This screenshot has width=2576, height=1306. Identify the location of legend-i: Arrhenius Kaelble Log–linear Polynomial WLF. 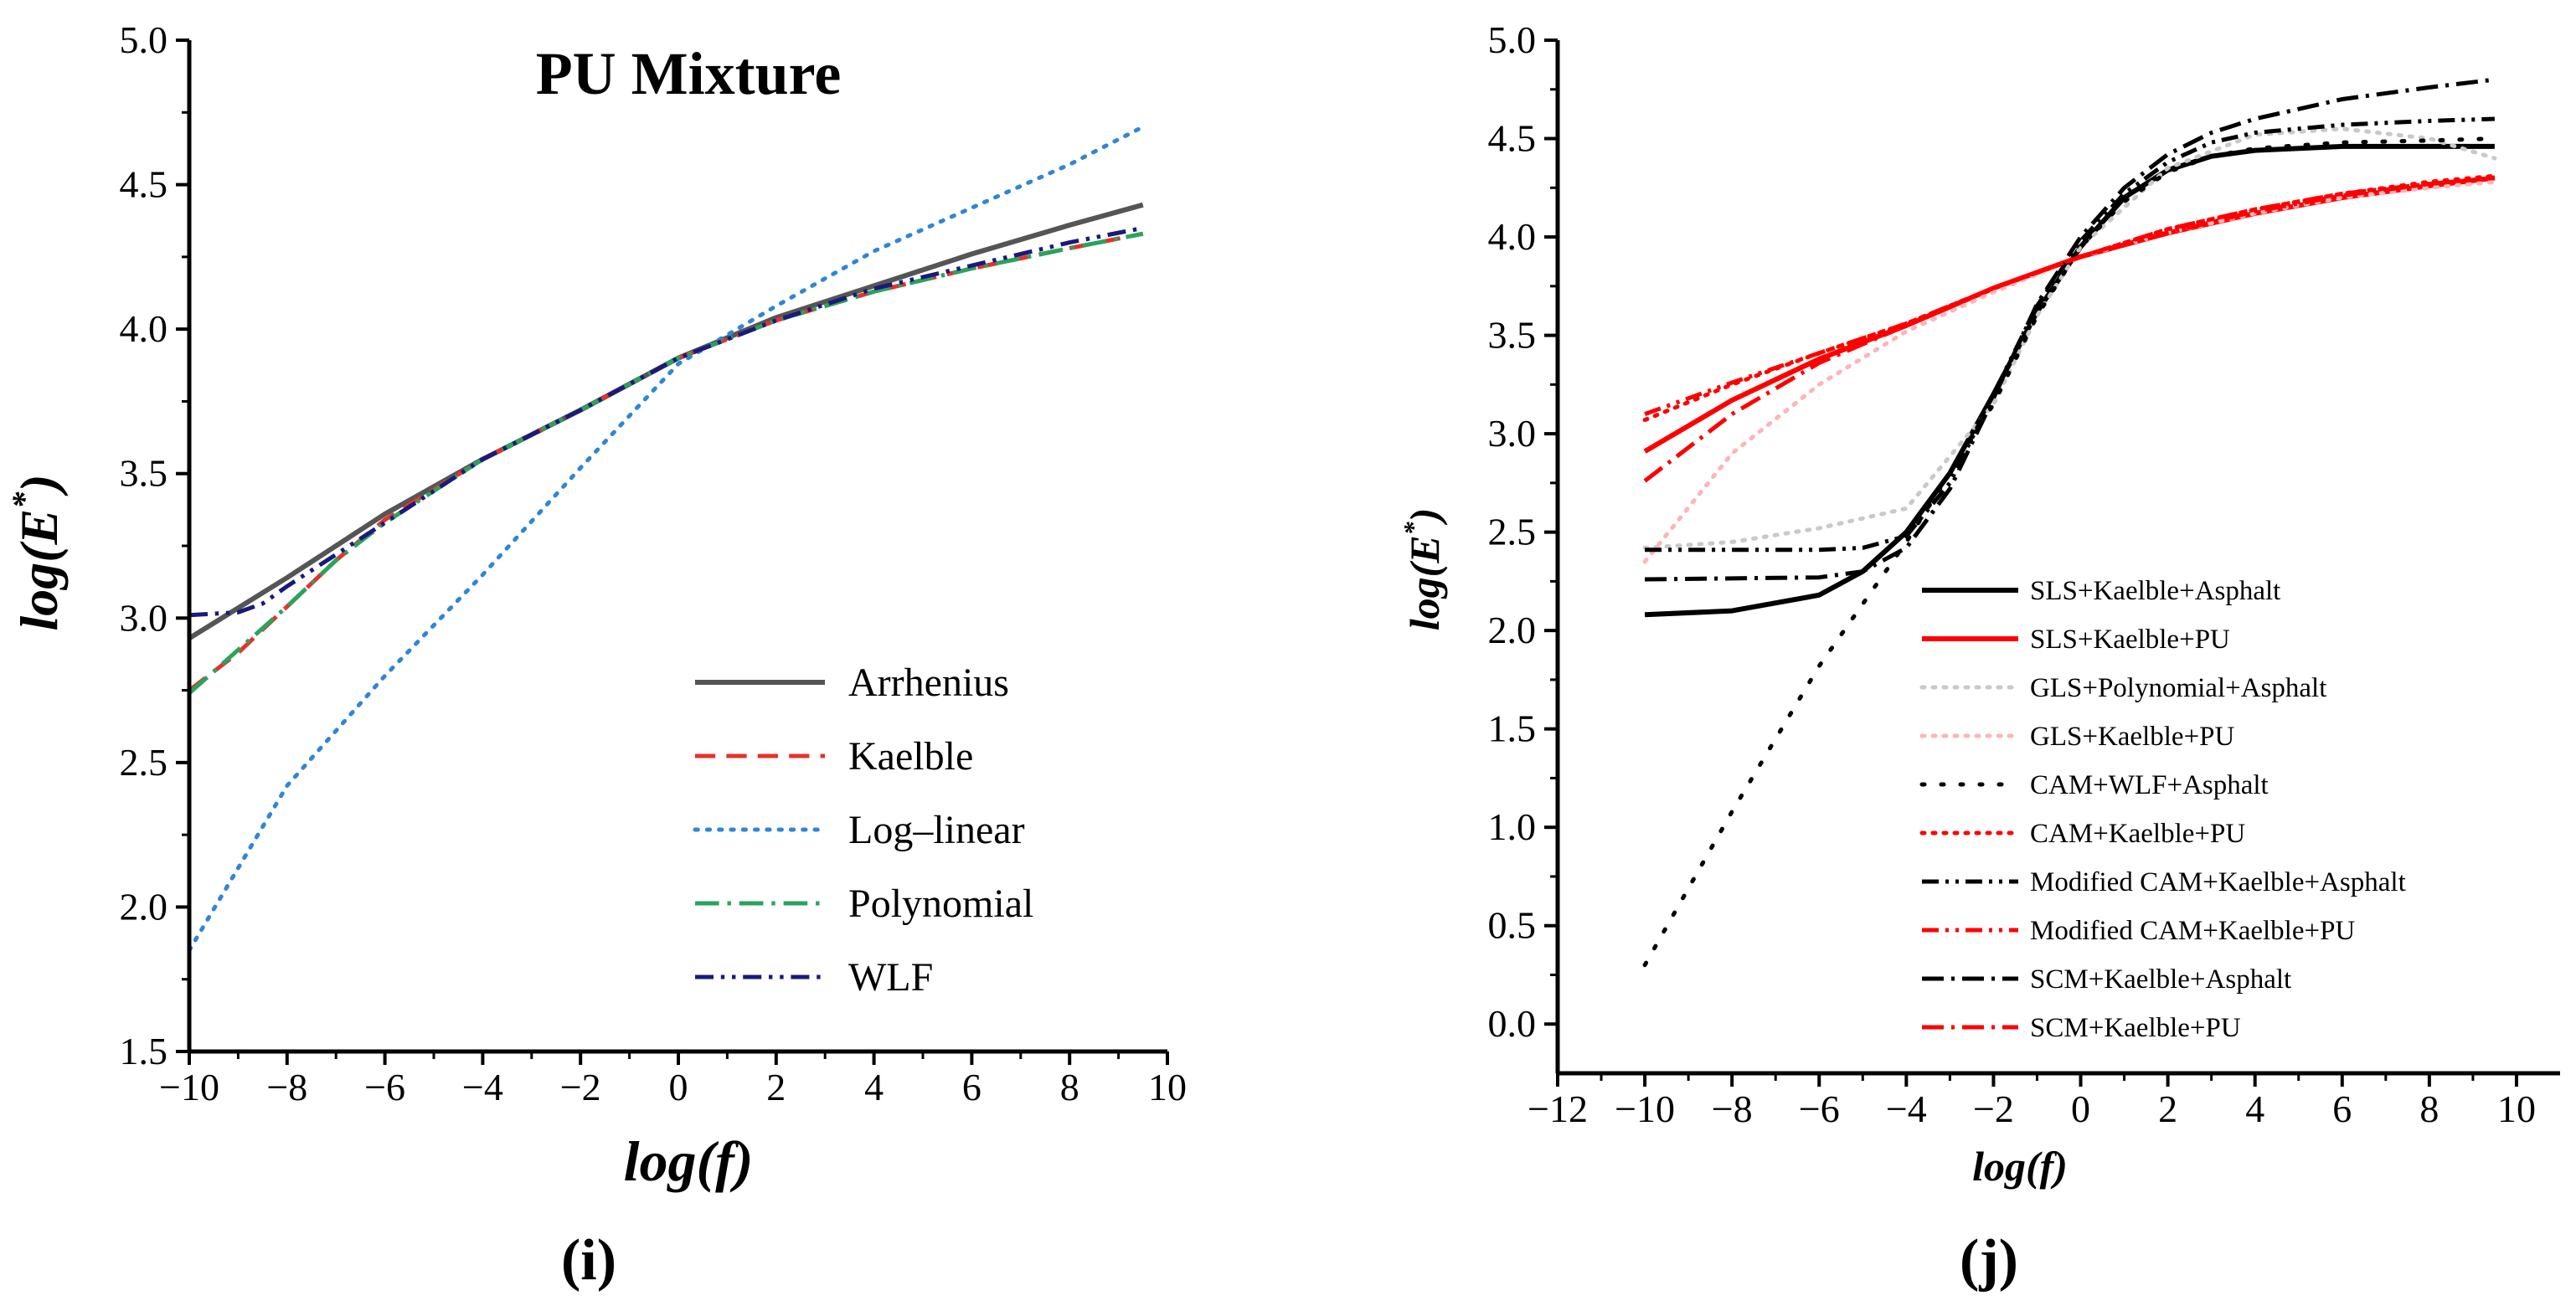
(863, 830).